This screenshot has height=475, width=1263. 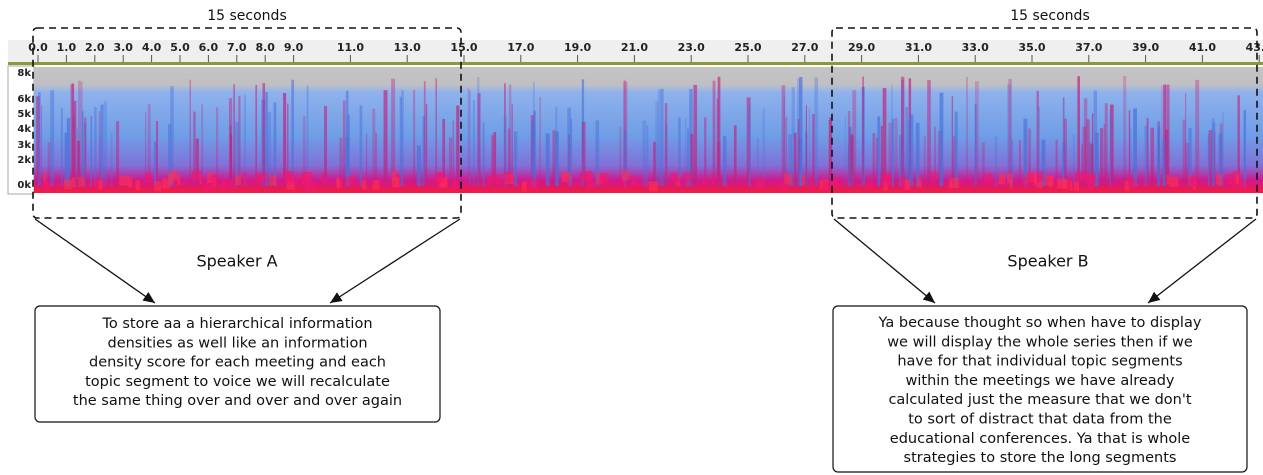 What do you see at coordinates (38, 47) in the screenshot?
I see `ruler-label: 0.0` at bounding box center [38, 47].